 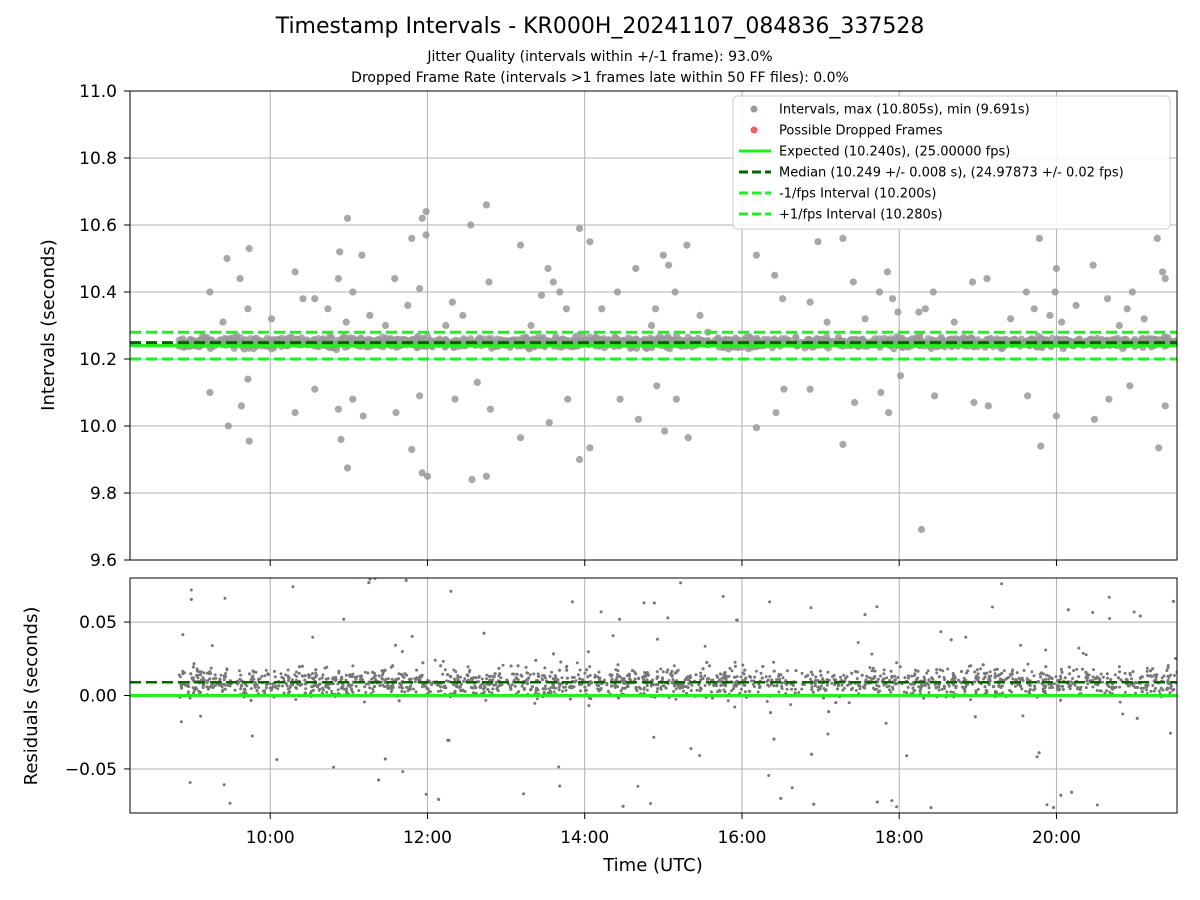 What do you see at coordinates (663, 830) in the screenshot?
I see `time-x-axis: 10:00 12:00 14:00 16:00 18:00 20:00` at bounding box center [663, 830].